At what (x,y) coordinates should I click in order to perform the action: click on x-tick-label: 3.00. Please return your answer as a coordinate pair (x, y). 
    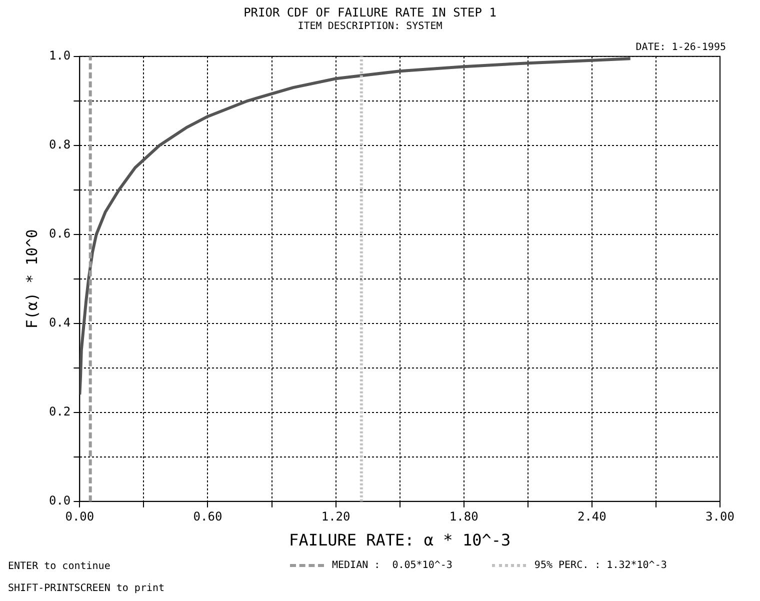
    Looking at the image, I should click on (720, 517).